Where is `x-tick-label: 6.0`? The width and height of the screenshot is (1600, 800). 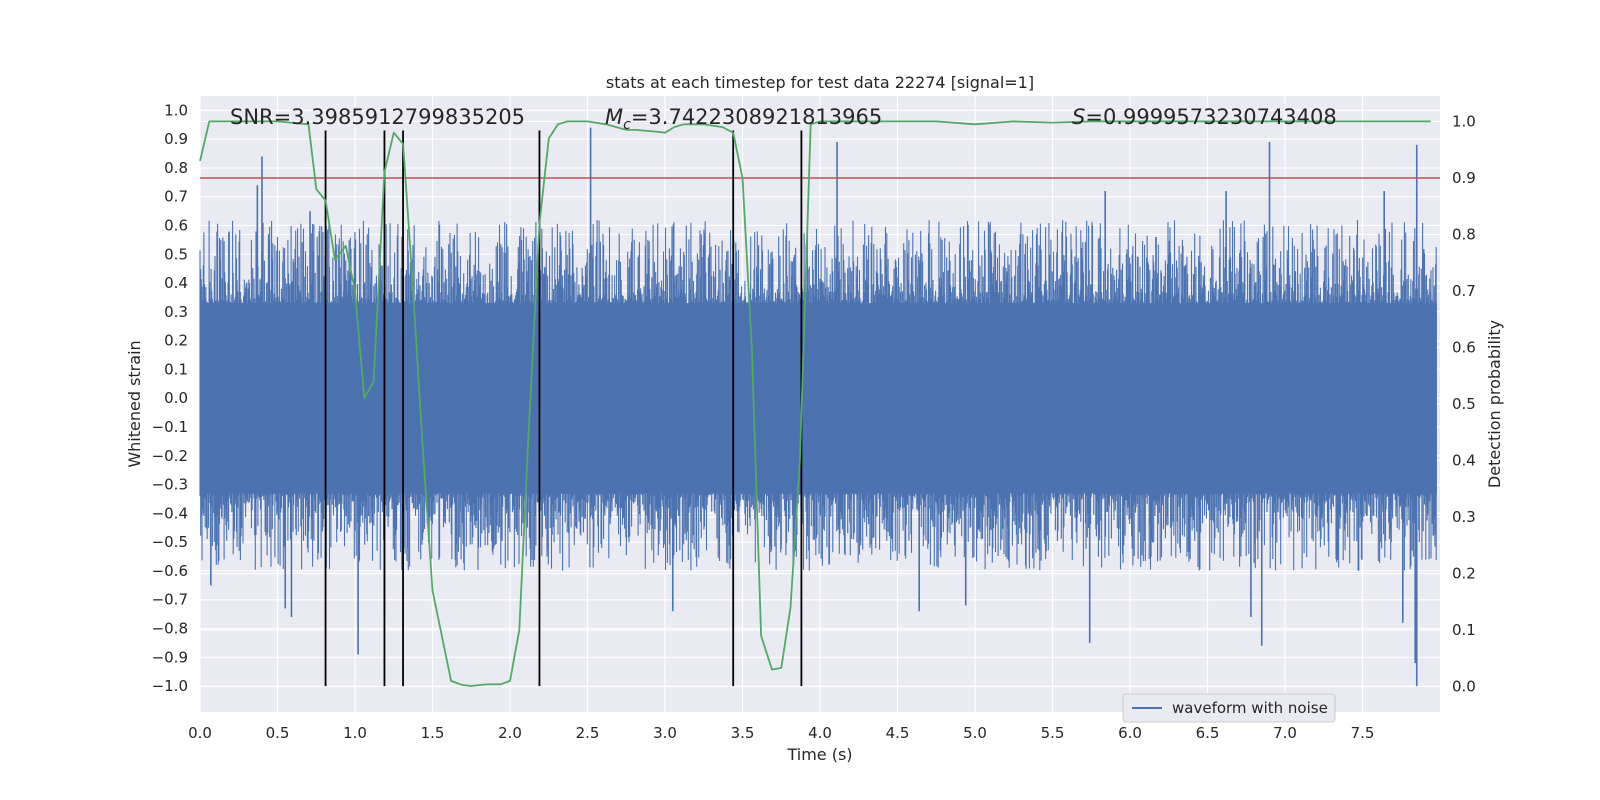
x-tick-label: 6.0 is located at coordinates (1130, 733).